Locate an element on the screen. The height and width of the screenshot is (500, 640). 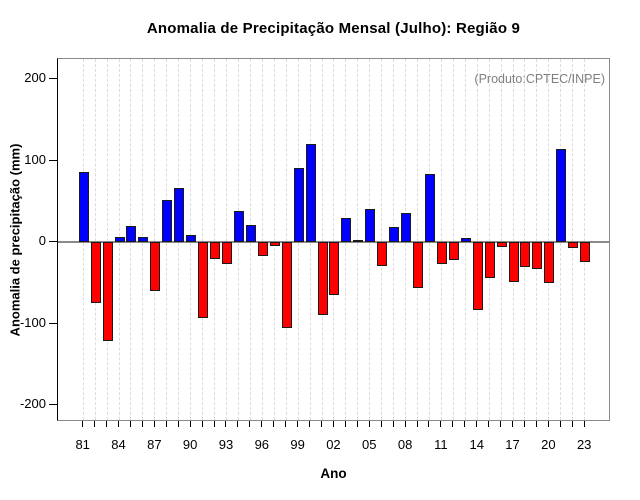
y-tick-label: 100 is located at coordinates (35, 159).